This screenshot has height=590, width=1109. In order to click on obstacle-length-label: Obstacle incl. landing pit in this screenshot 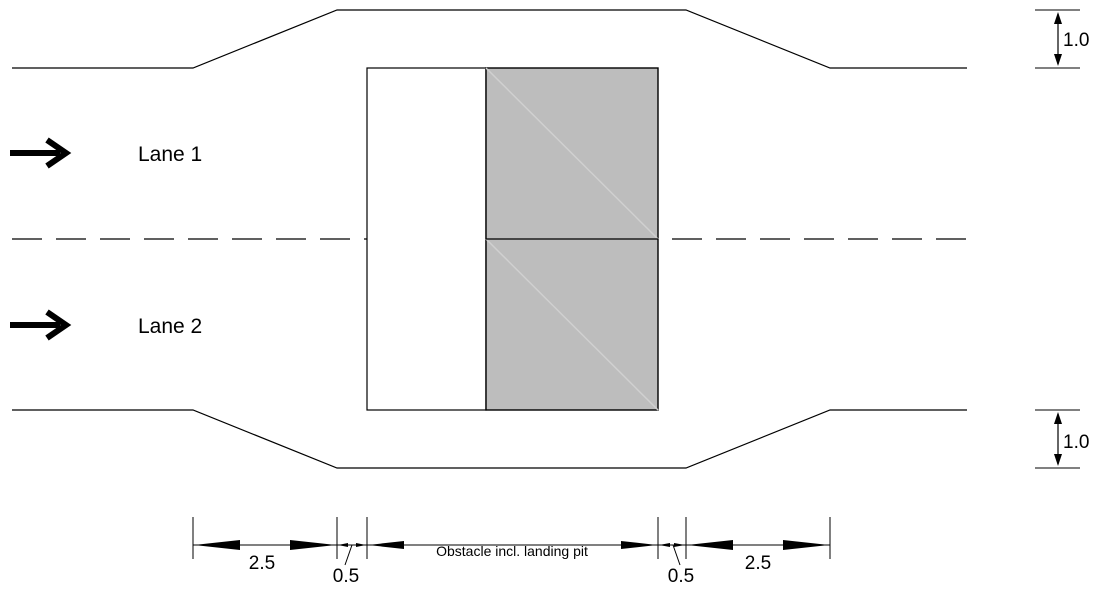, I will do `click(512, 551)`.